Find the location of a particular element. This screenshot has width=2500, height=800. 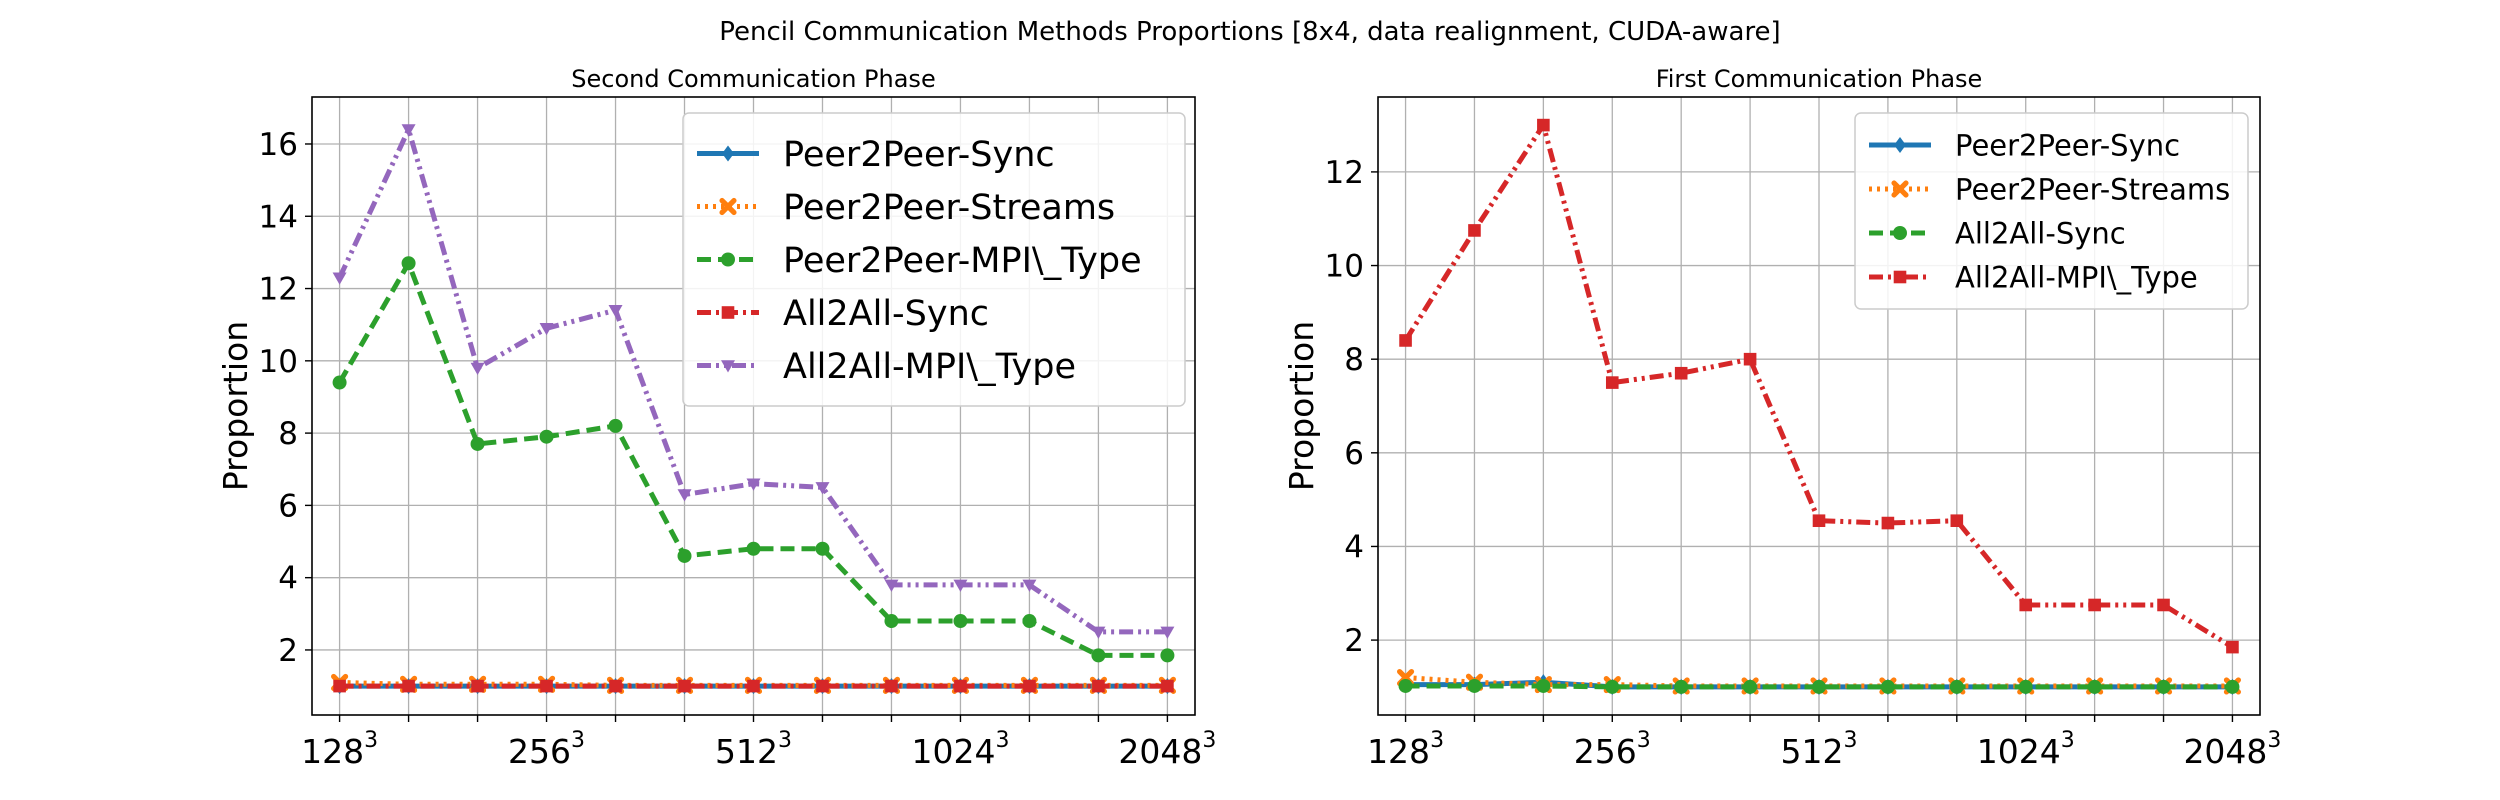

legend-item: Peer2Peer-Streams is located at coordinates (906, 208).